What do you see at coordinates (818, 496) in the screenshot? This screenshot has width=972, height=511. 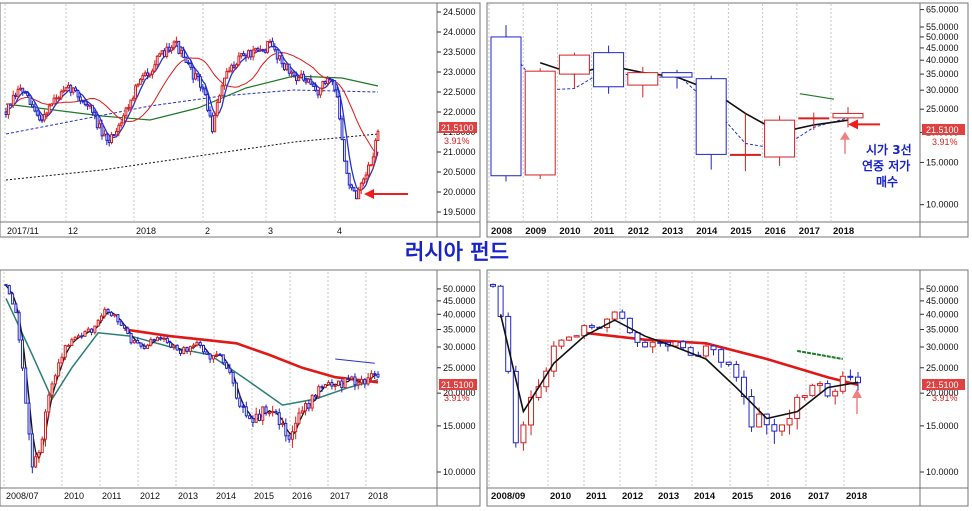 I see `quarterly-xtick-label: 2017` at bounding box center [818, 496].